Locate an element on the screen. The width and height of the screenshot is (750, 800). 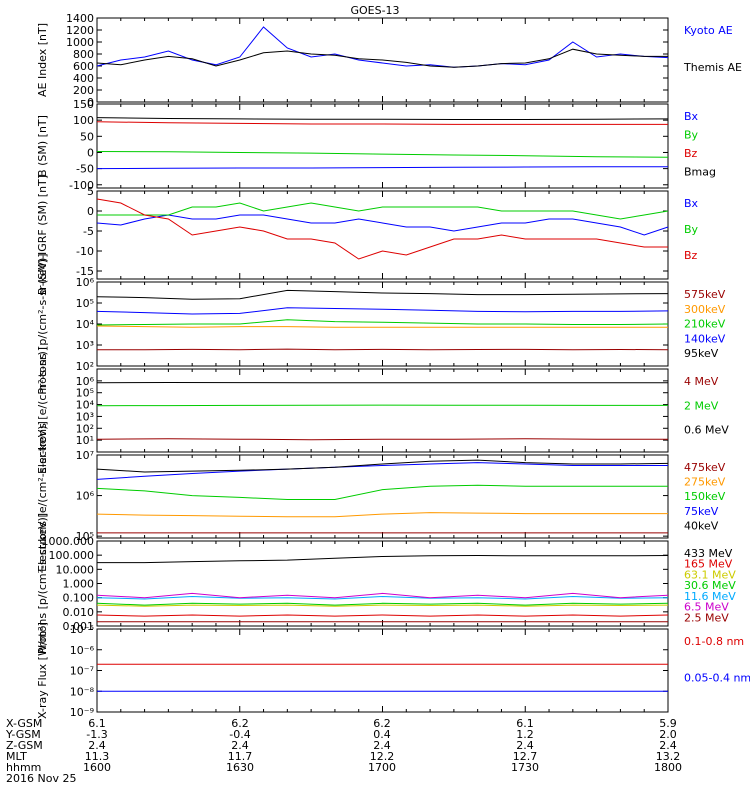
axis-row-value: 1700 is located at coordinates (382, 767).